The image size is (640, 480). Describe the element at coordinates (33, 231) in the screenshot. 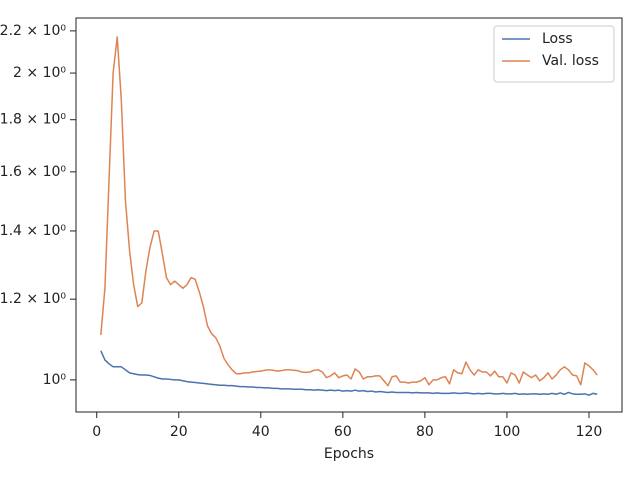

I see `y-tick-label: 1.4 × 10⁰` at that location.